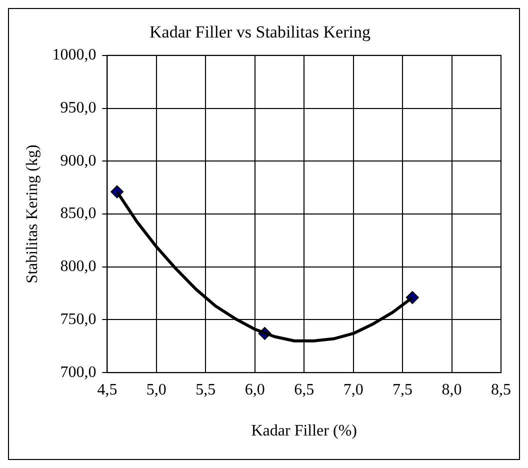  I want to click on x-tick-label: 5,0, so click(156, 389).